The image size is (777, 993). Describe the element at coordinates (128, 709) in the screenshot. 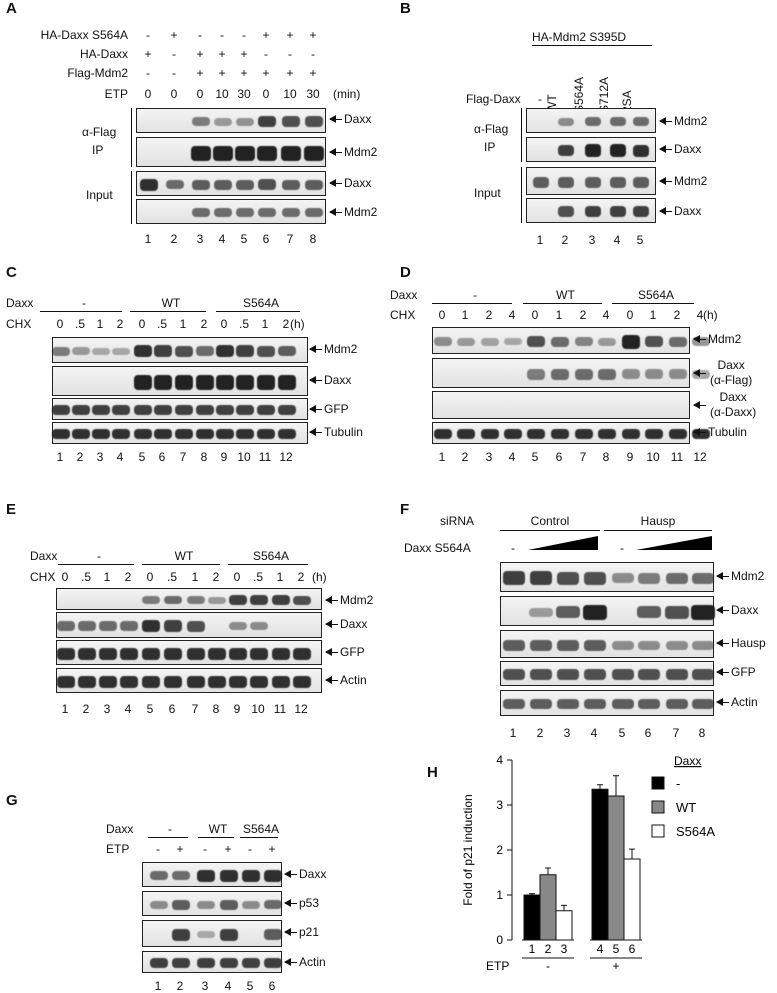

I see `e-lane-number: 4` at that location.